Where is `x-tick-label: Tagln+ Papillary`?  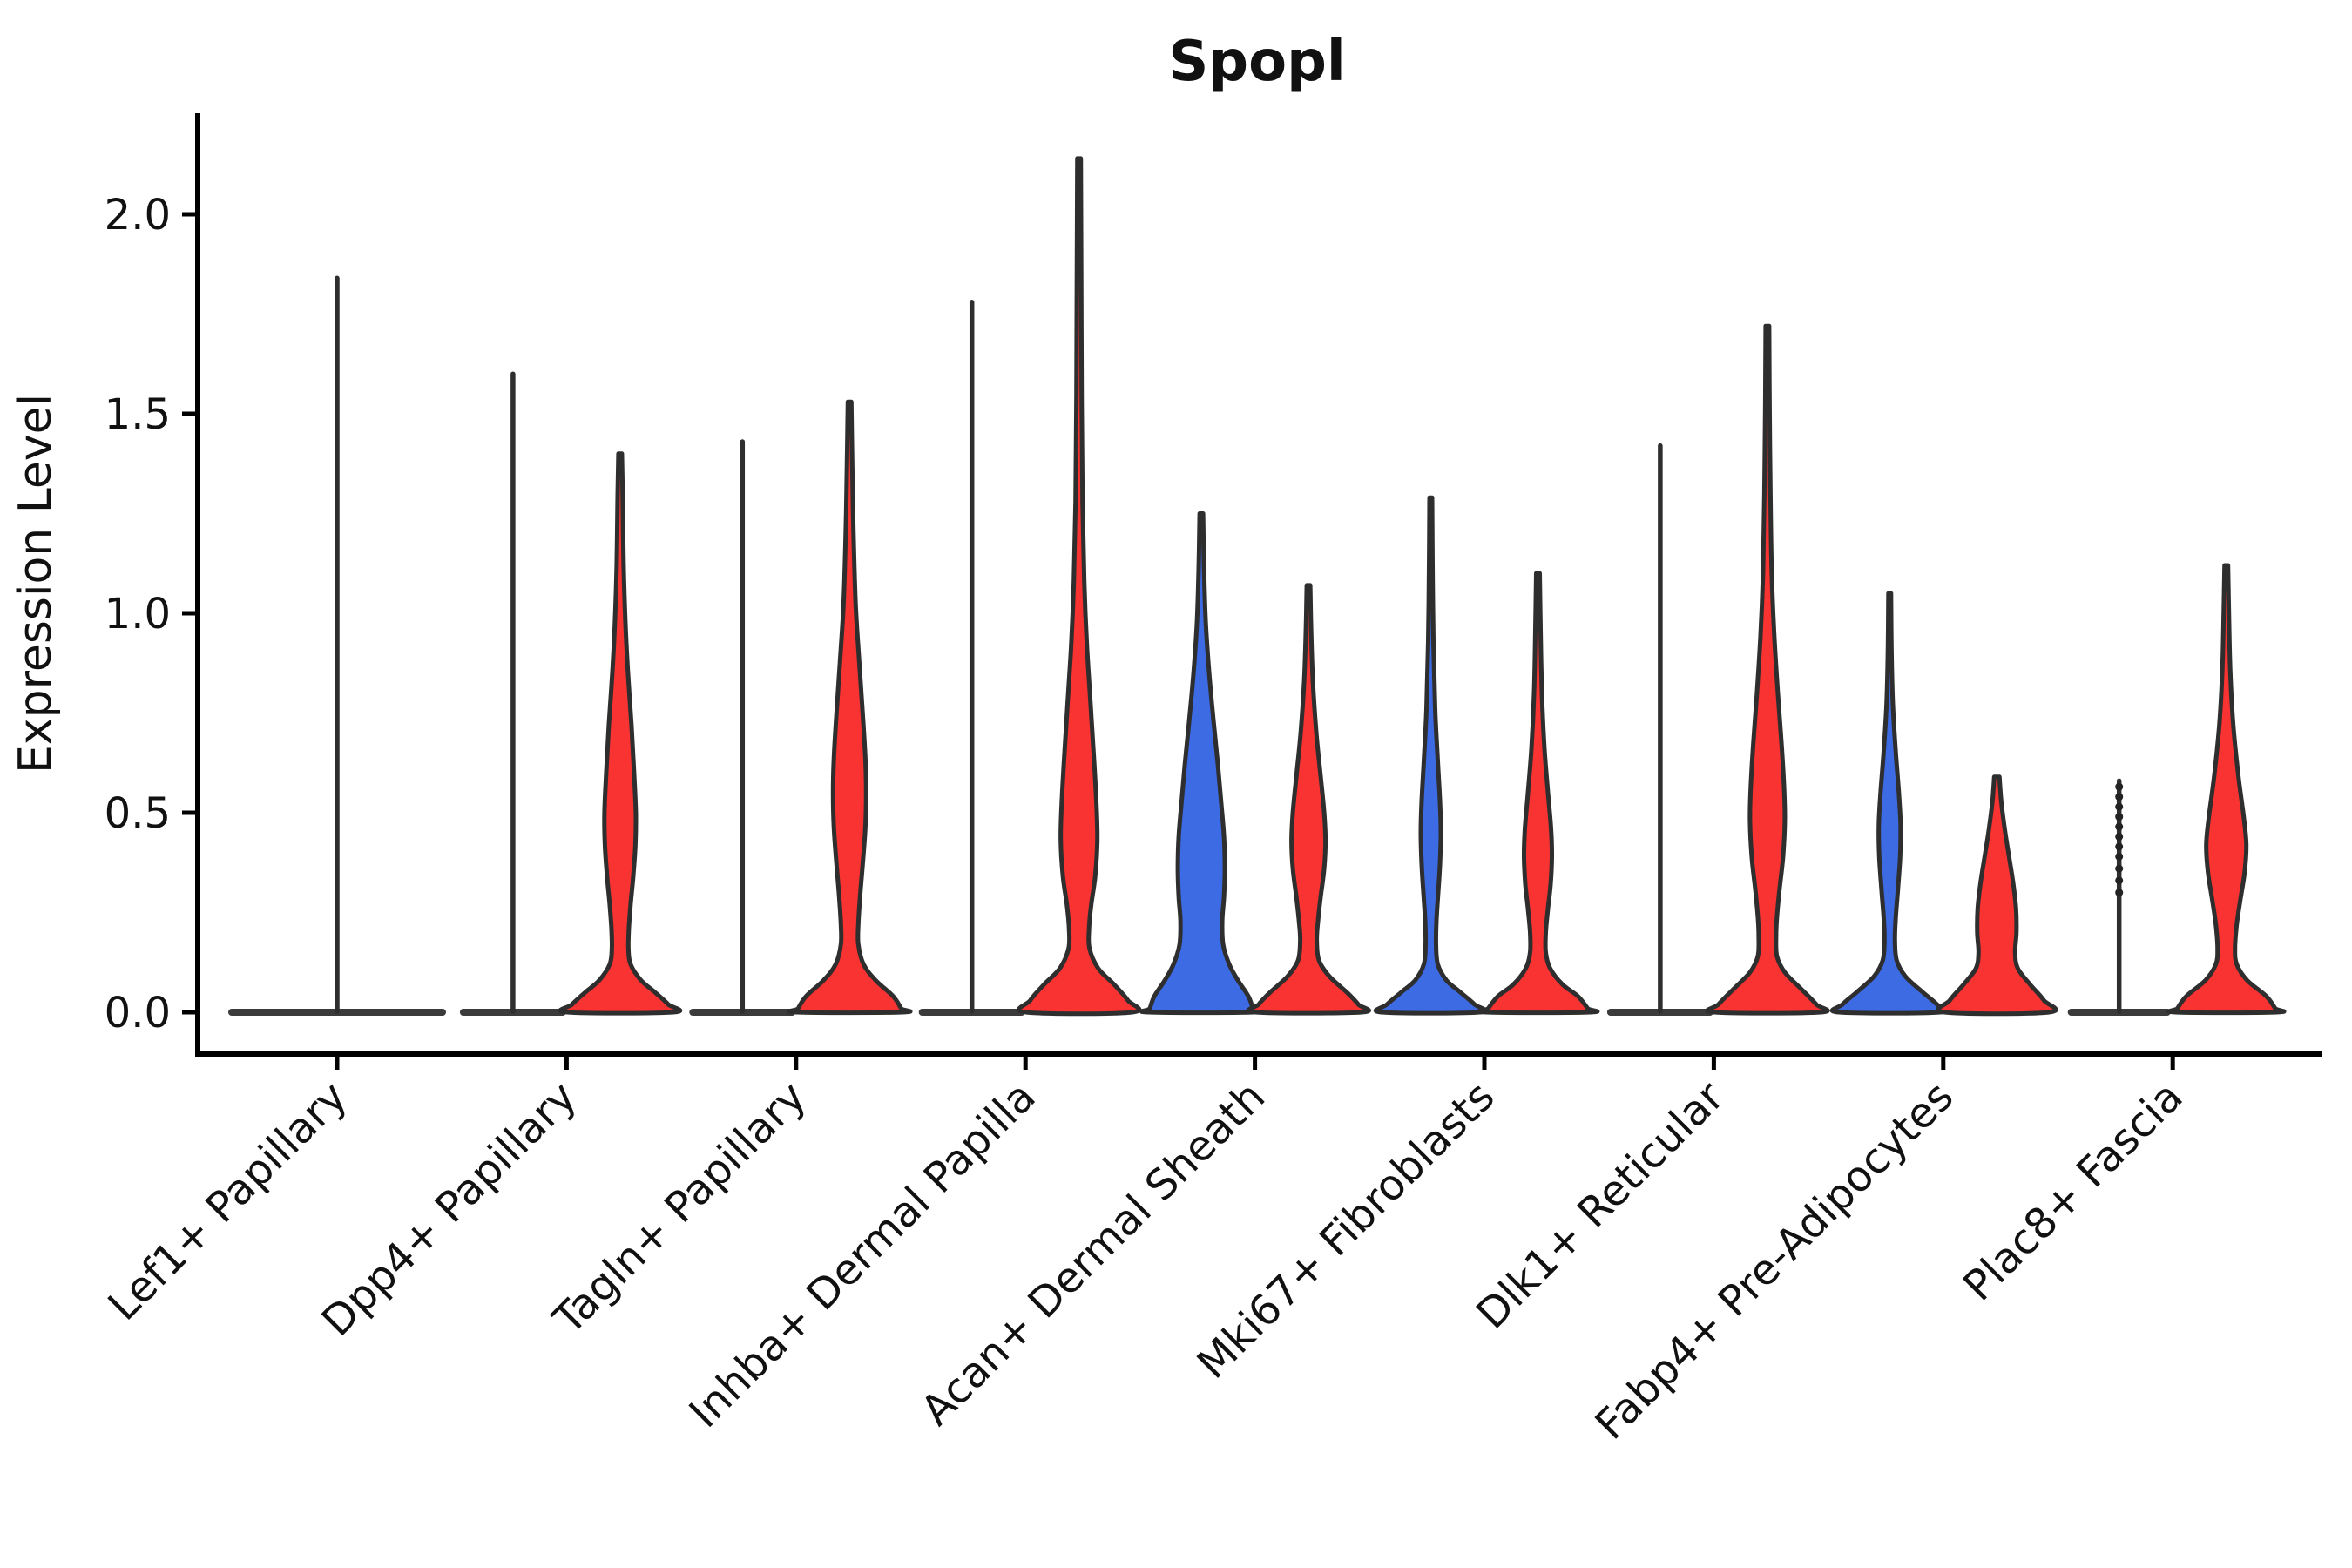 x-tick-label: Tagln+ Papillary is located at coordinates (679, 1208).